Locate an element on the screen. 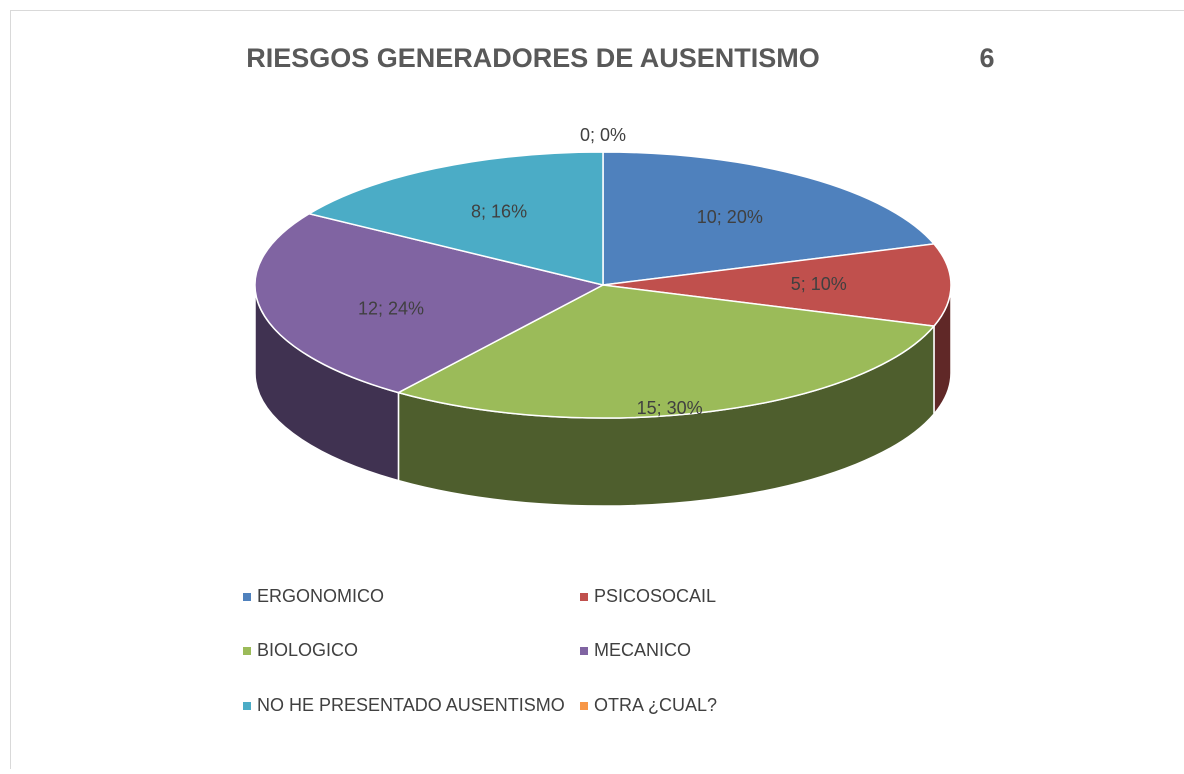  data-label: 8; 16% is located at coordinates (499, 211).